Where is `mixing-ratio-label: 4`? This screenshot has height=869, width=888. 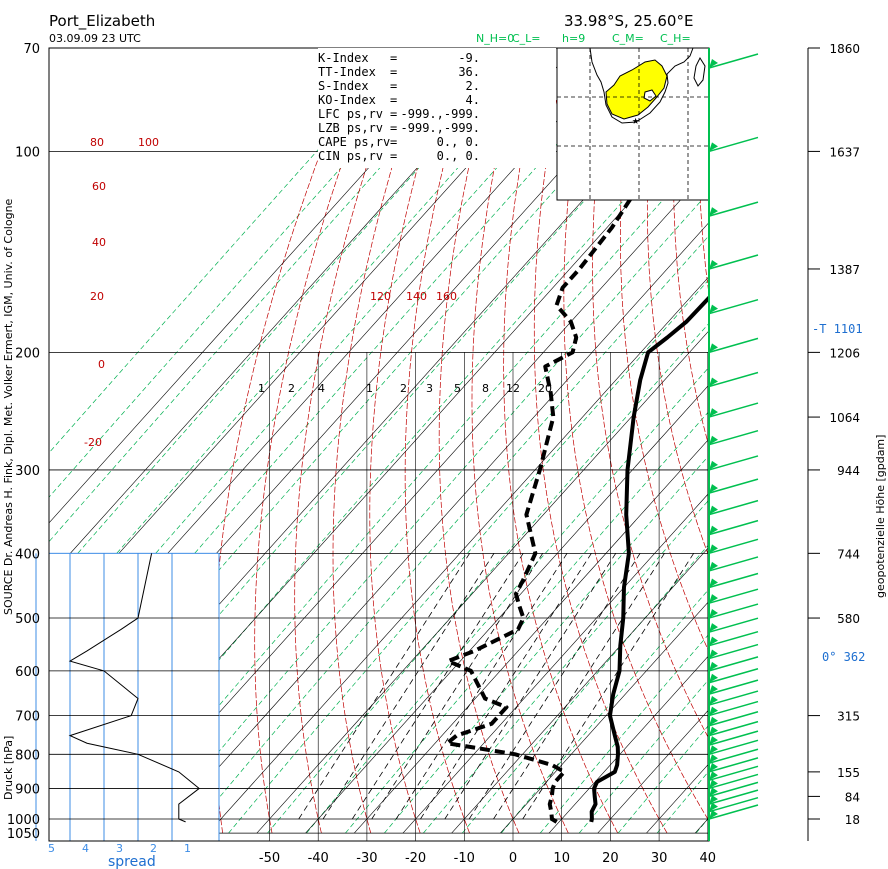
mixing-ratio-label: 4 is located at coordinates (321, 388).